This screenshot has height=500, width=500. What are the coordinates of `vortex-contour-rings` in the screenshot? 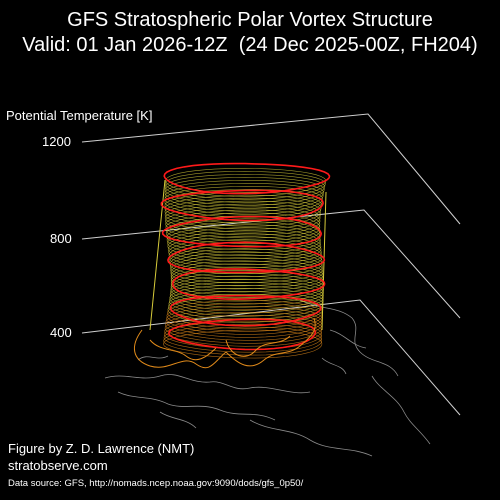 It's located at (245, 256).